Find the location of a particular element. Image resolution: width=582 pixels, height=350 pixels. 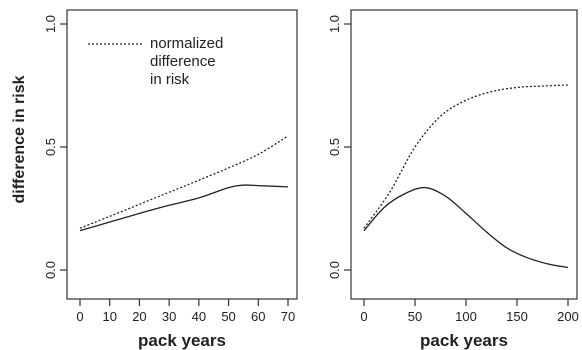

right-difference-line is located at coordinates (466, 227).